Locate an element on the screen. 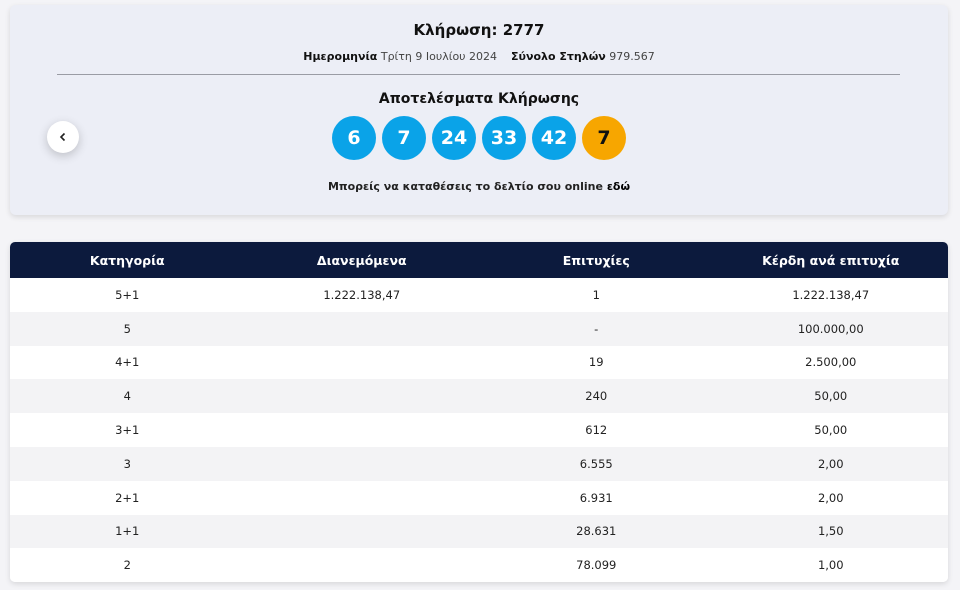  table-row: 4 240 50,00 is located at coordinates (479, 396).